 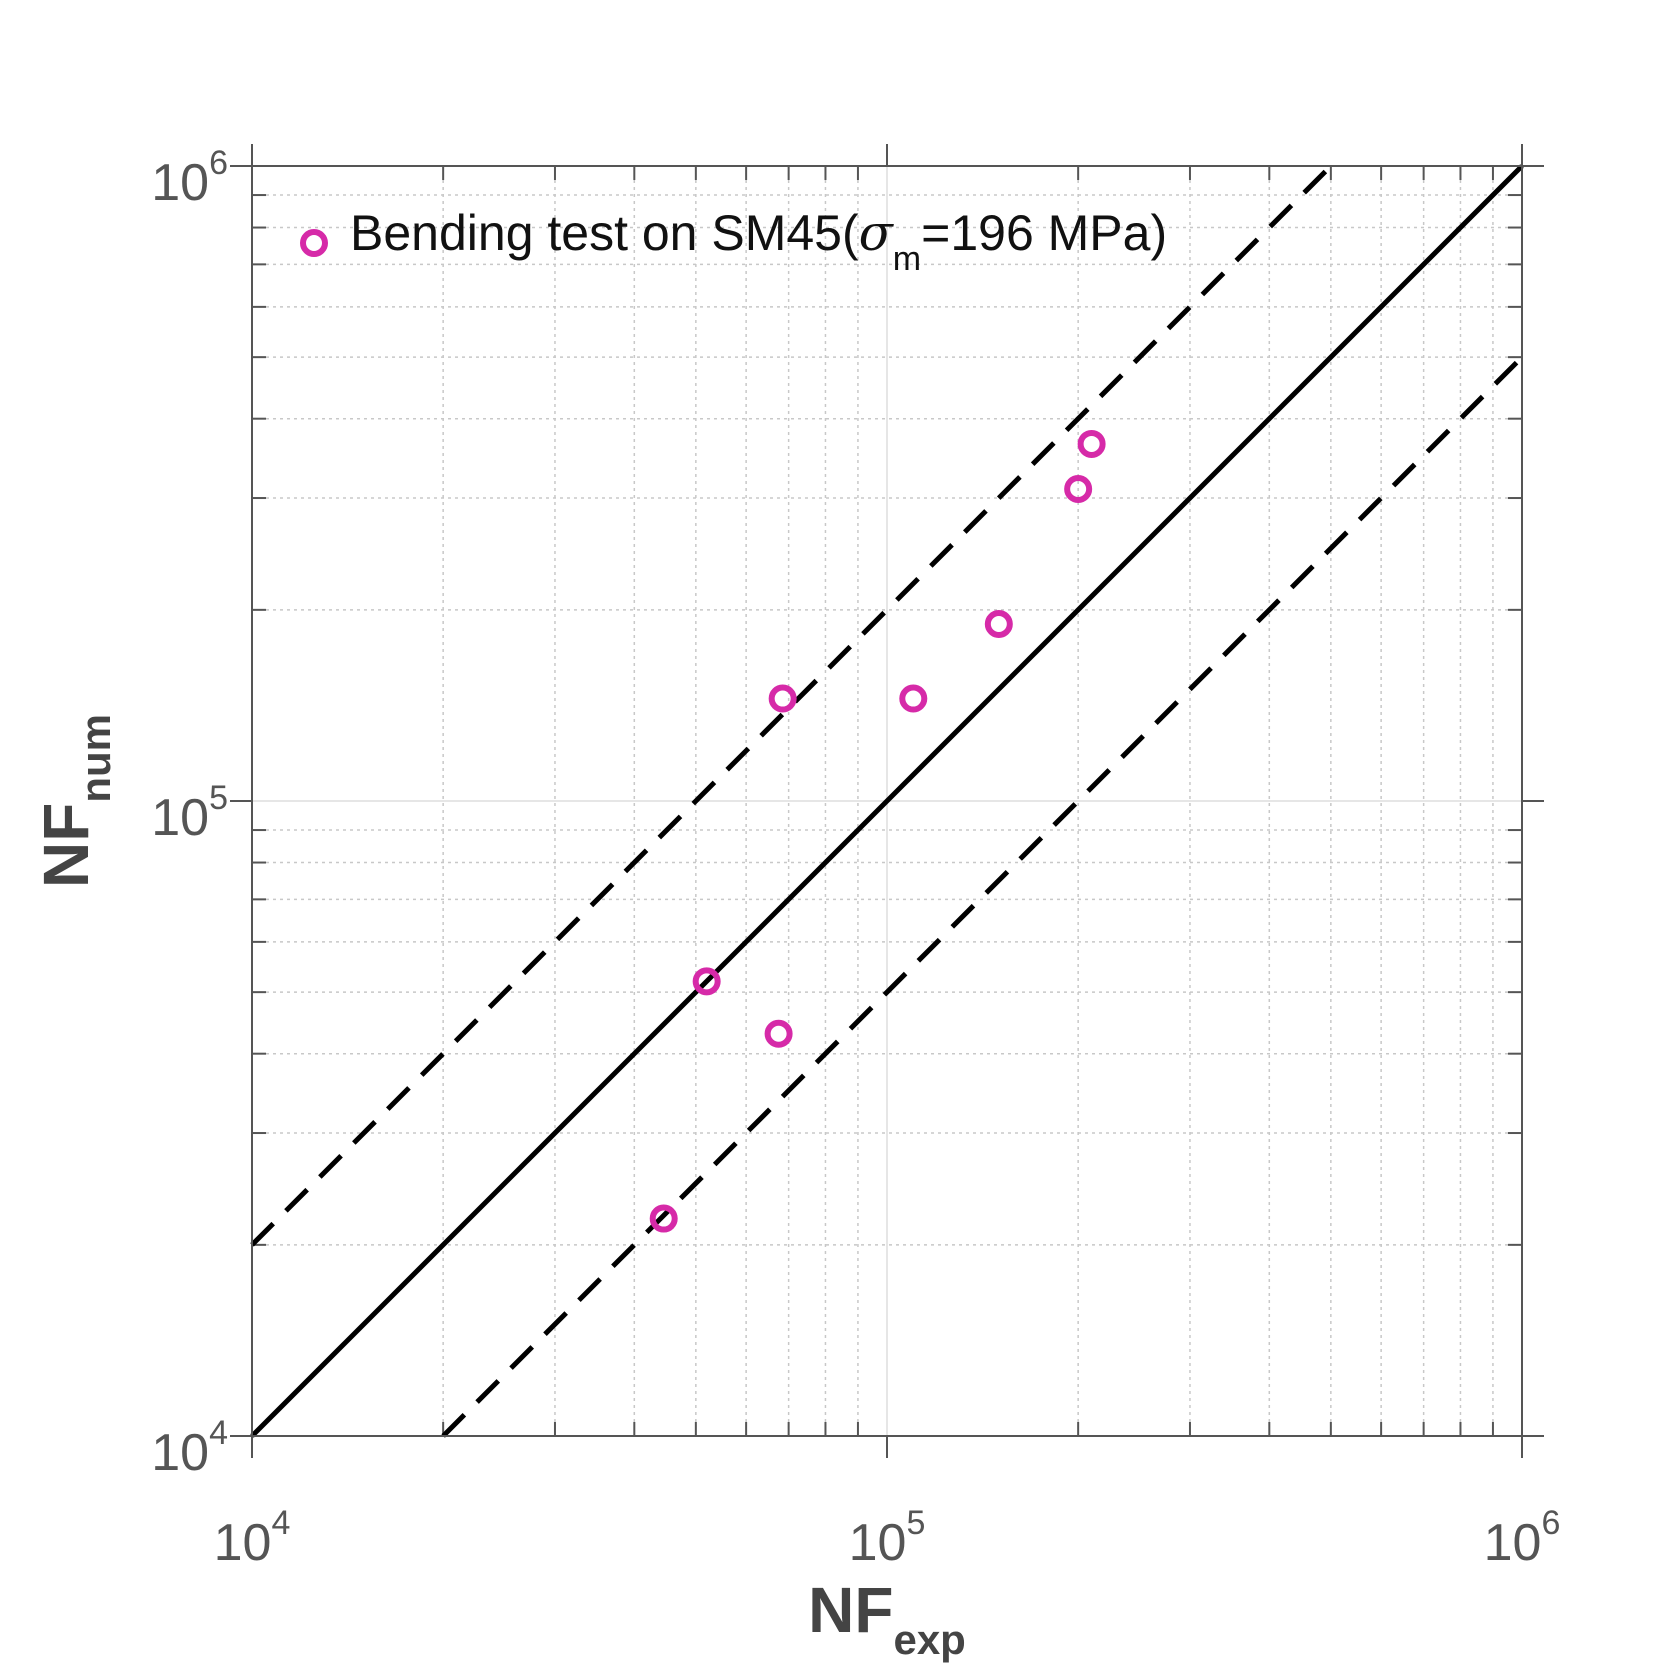 I want to click on legend-label: Bending test on SM45(σm=196 MPa), so click(x=758, y=241).